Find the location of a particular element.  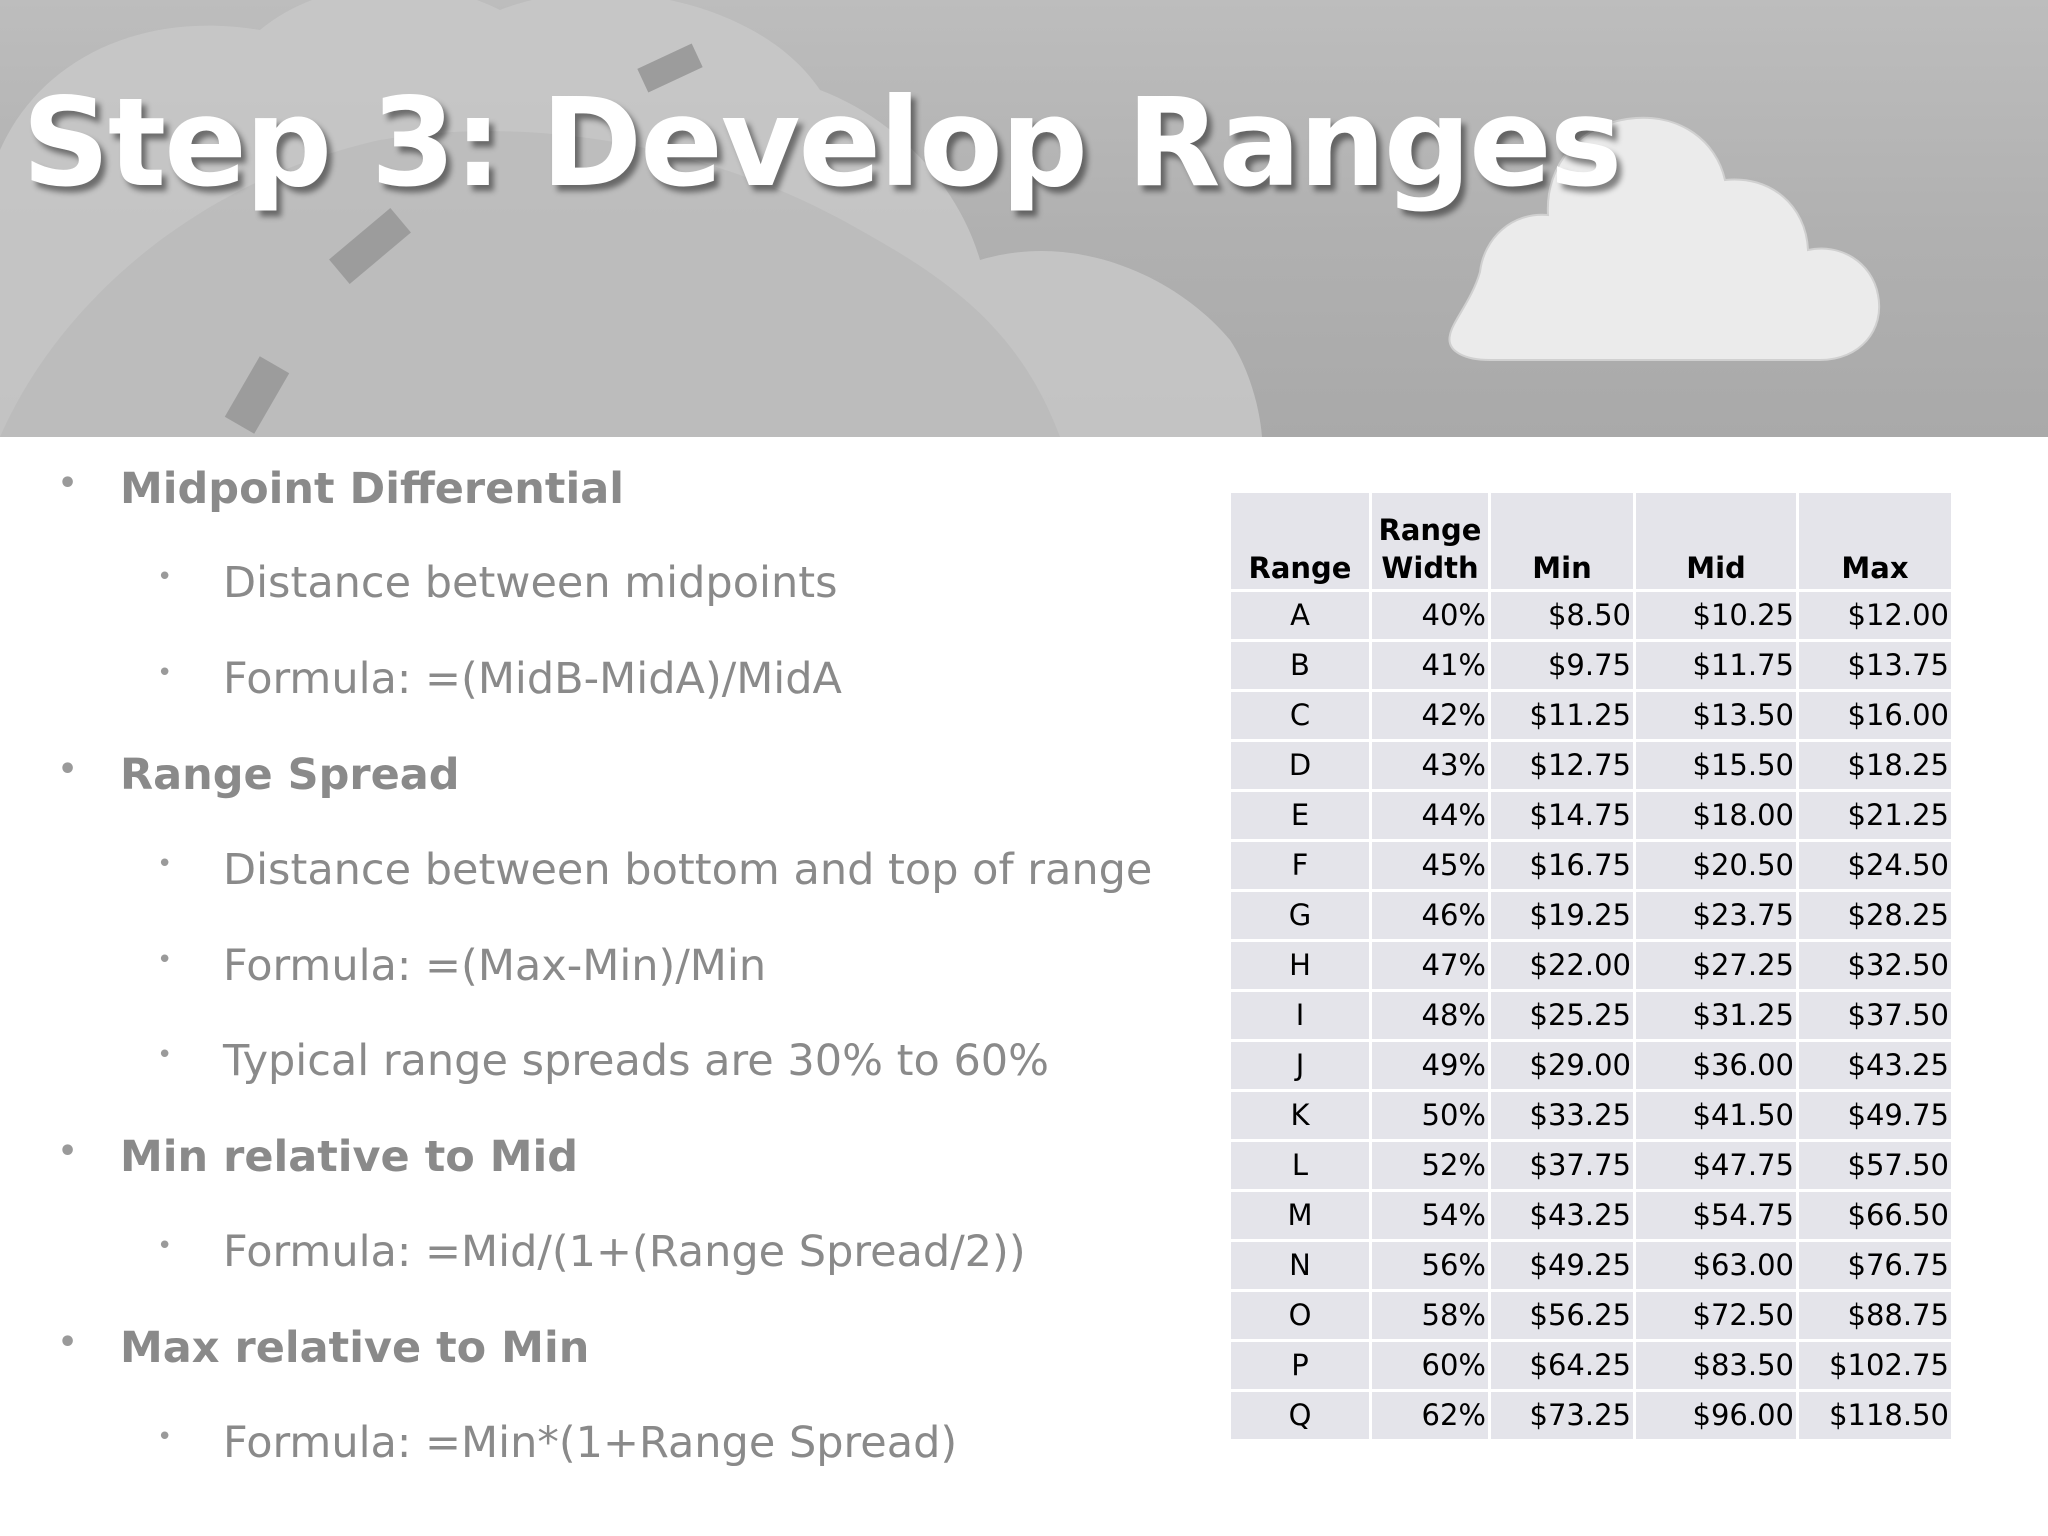

cell-mid: $96.00 is located at coordinates (1716, 1415).